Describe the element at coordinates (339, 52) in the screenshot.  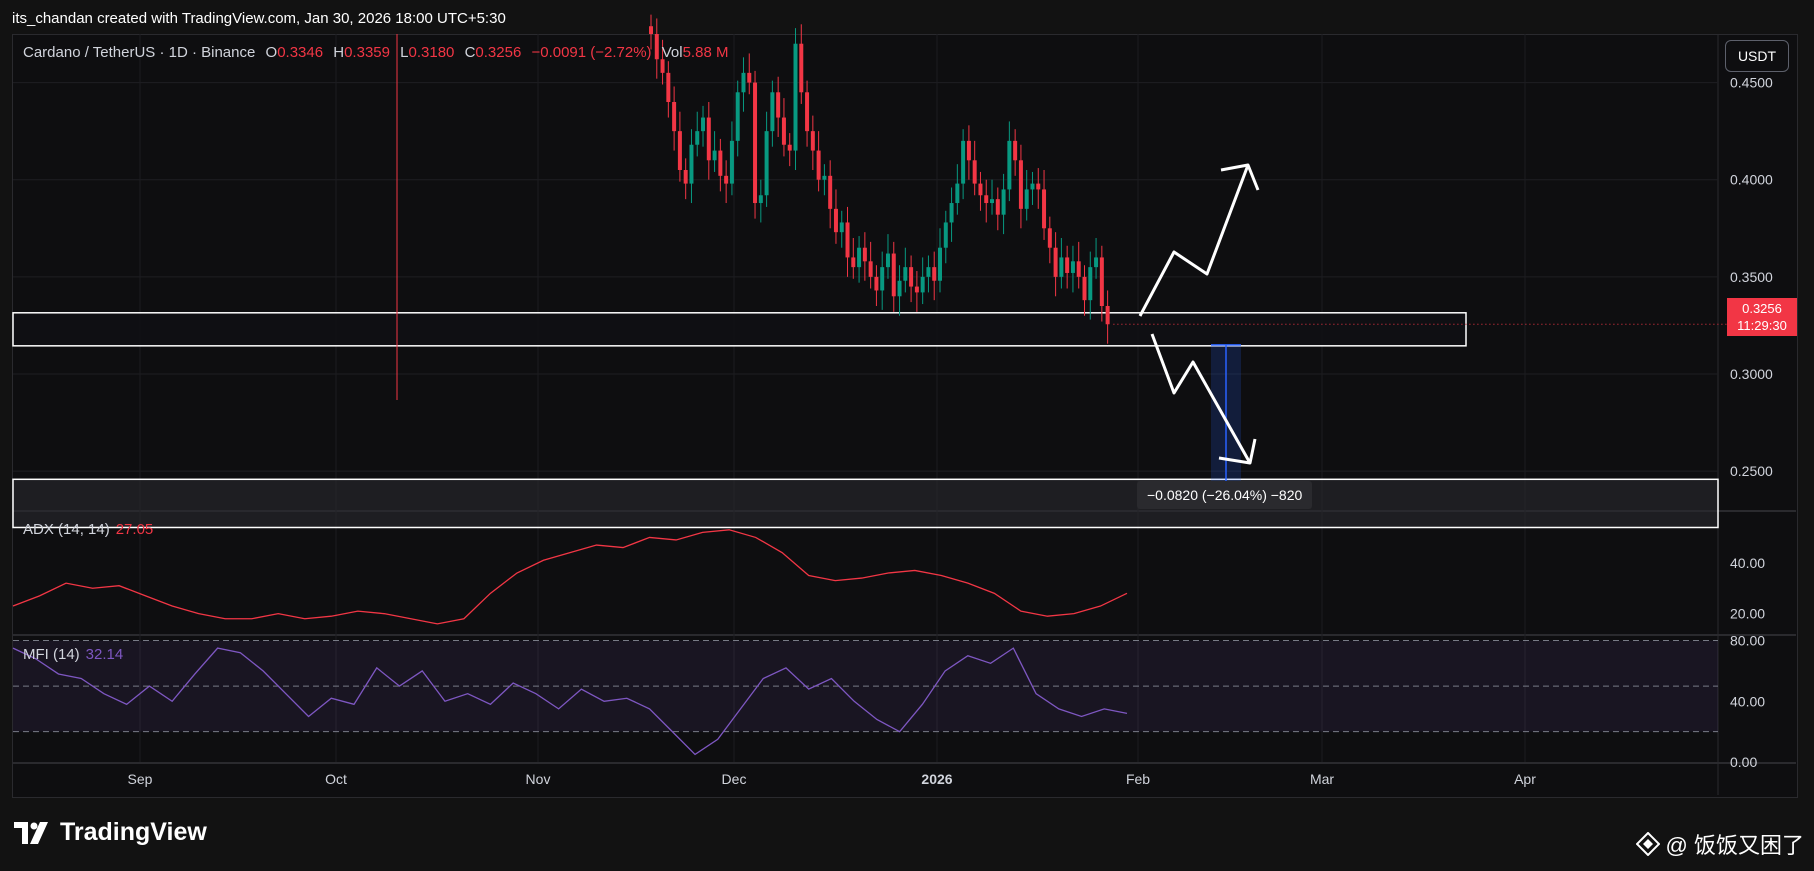
I see `high-label: H` at that location.